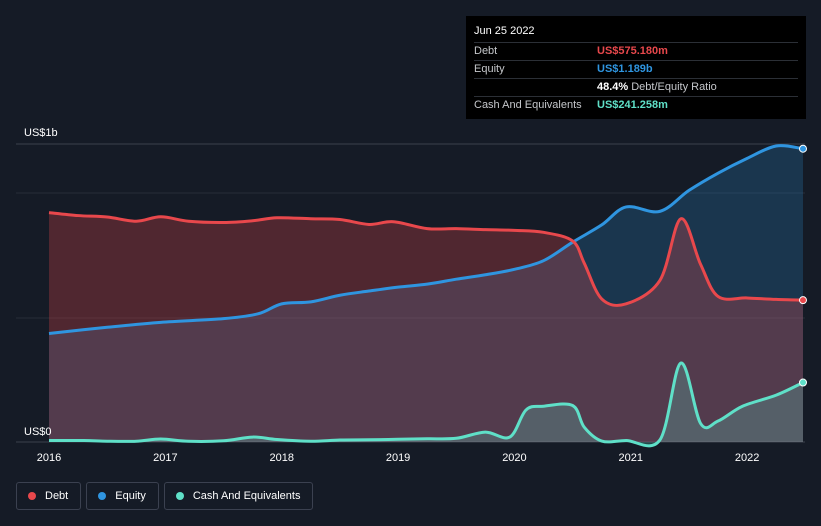 The width and height of the screenshot is (821, 526). I want to click on tooltip-value: US$241.258m, so click(632, 105).